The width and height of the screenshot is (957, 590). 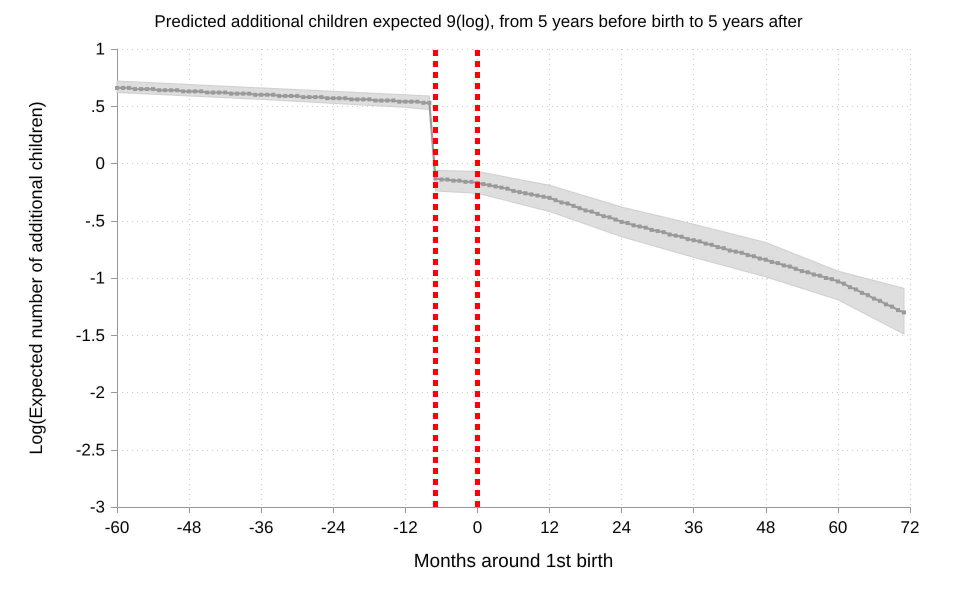 What do you see at coordinates (97, 507) in the screenshot?
I see `y-tick-label: -3` at bounding box center [97, 507].